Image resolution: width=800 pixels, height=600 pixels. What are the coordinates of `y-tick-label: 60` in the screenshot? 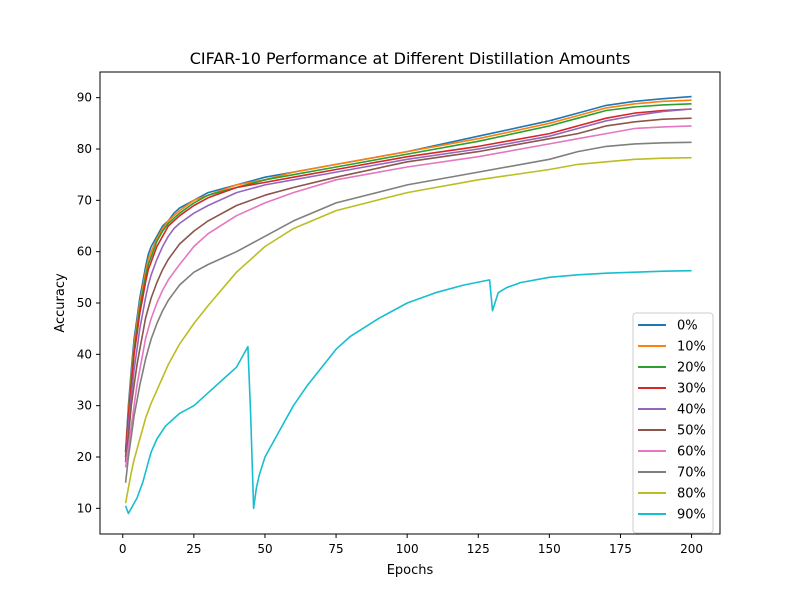 It's located at (84, 252).